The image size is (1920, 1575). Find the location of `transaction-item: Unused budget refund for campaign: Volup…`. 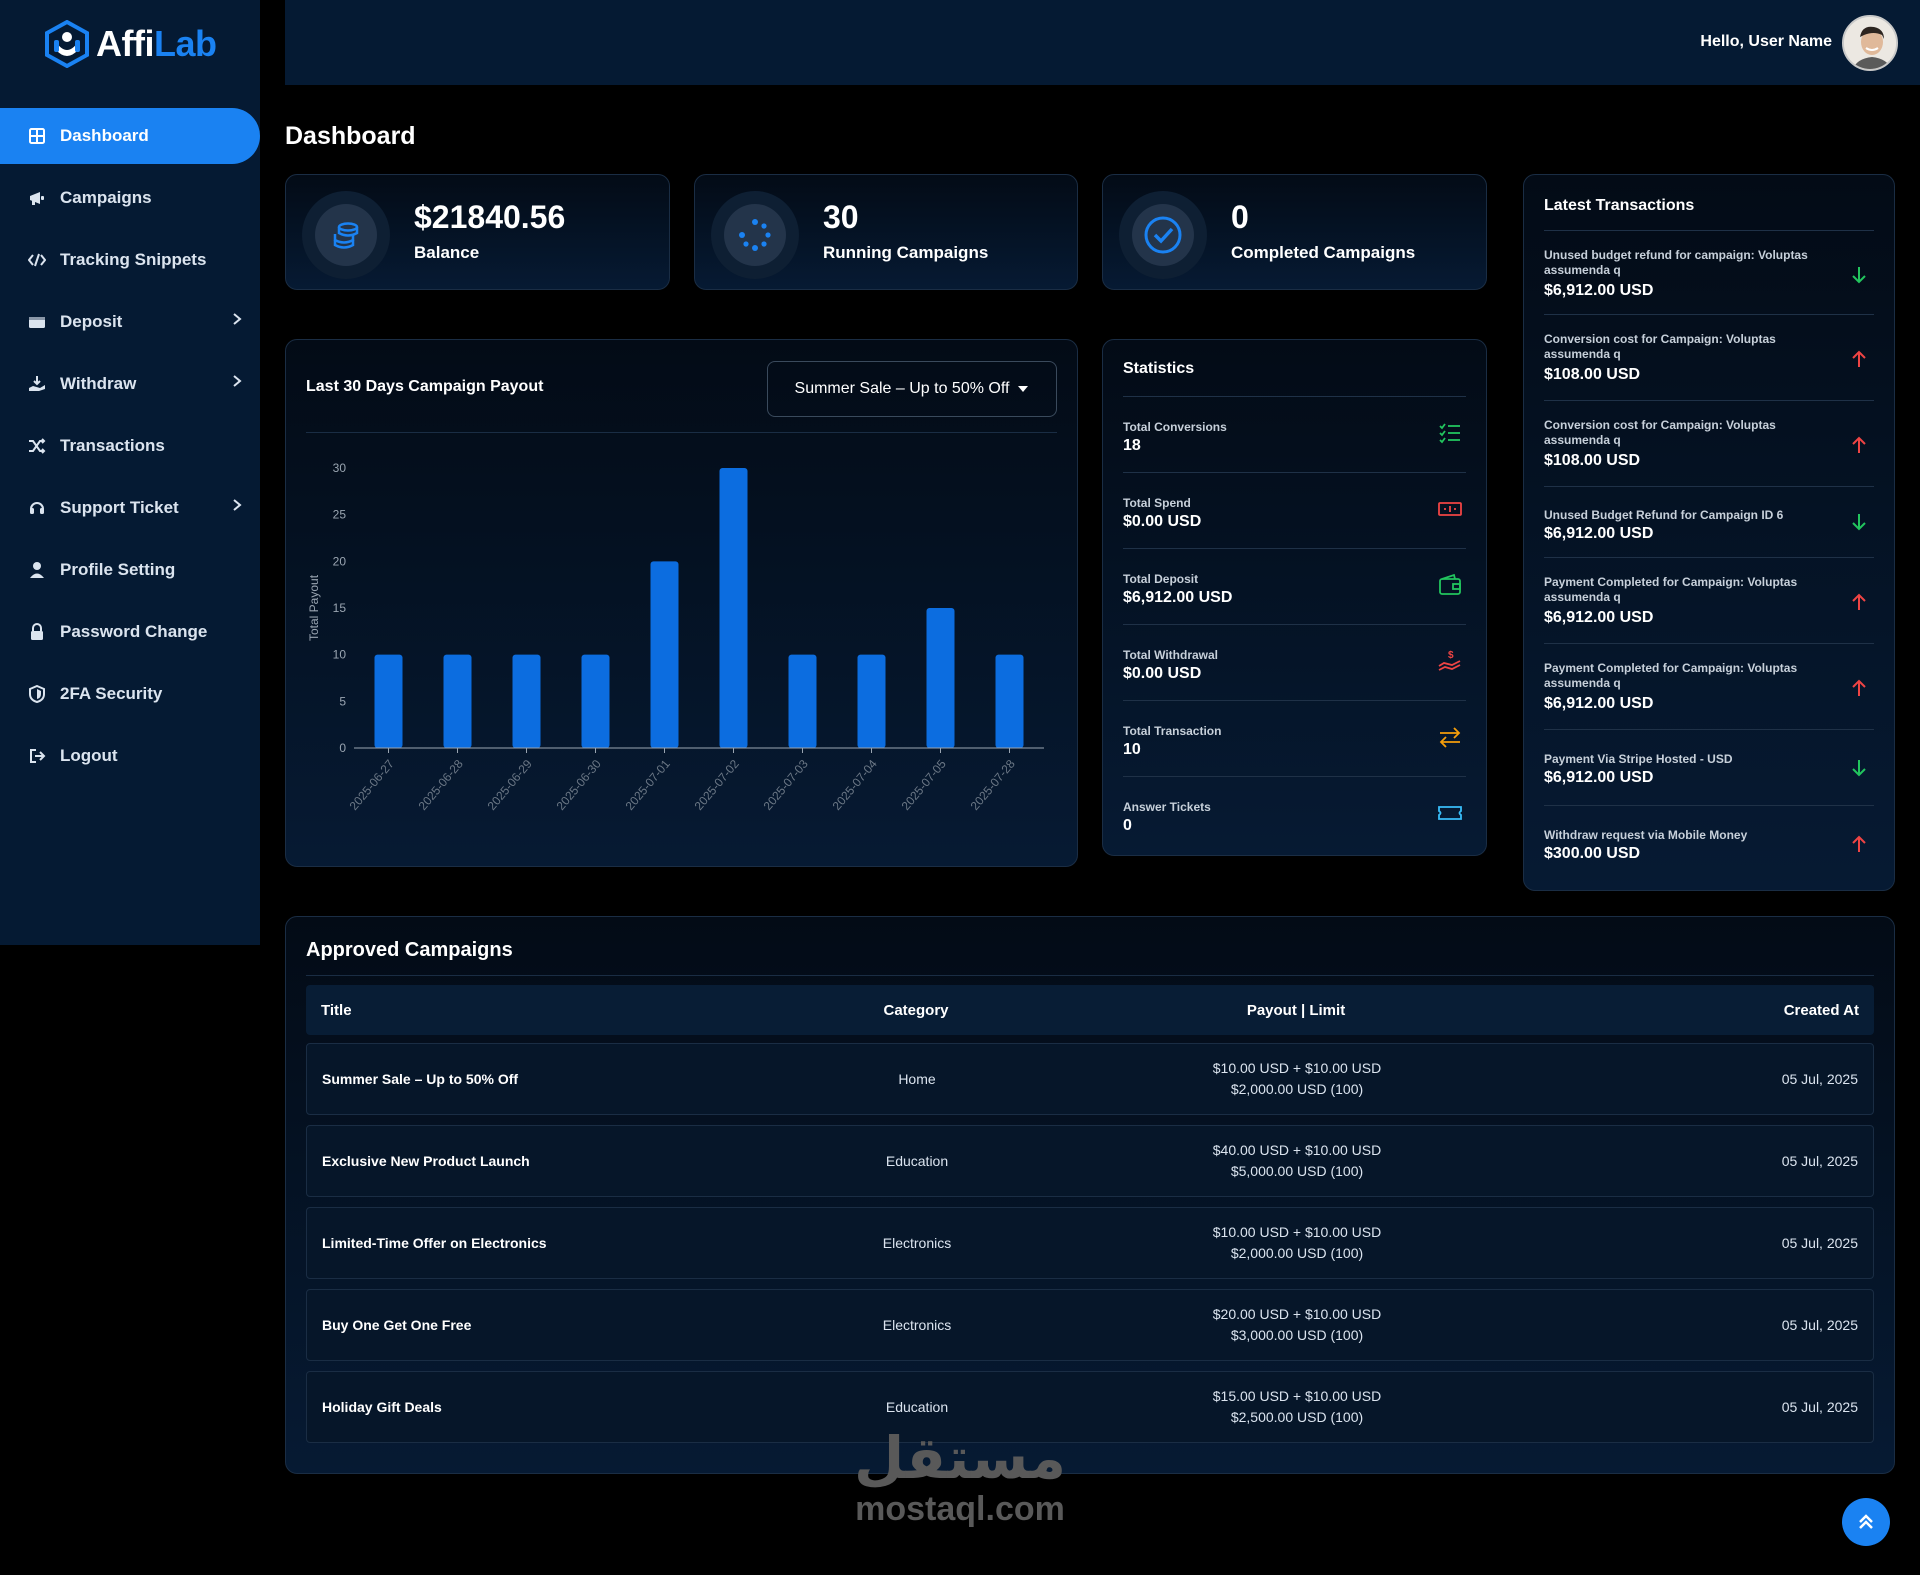

transaction-item: Unused budget refund for campaign: Volup… is located at coordinates (1709, 272).